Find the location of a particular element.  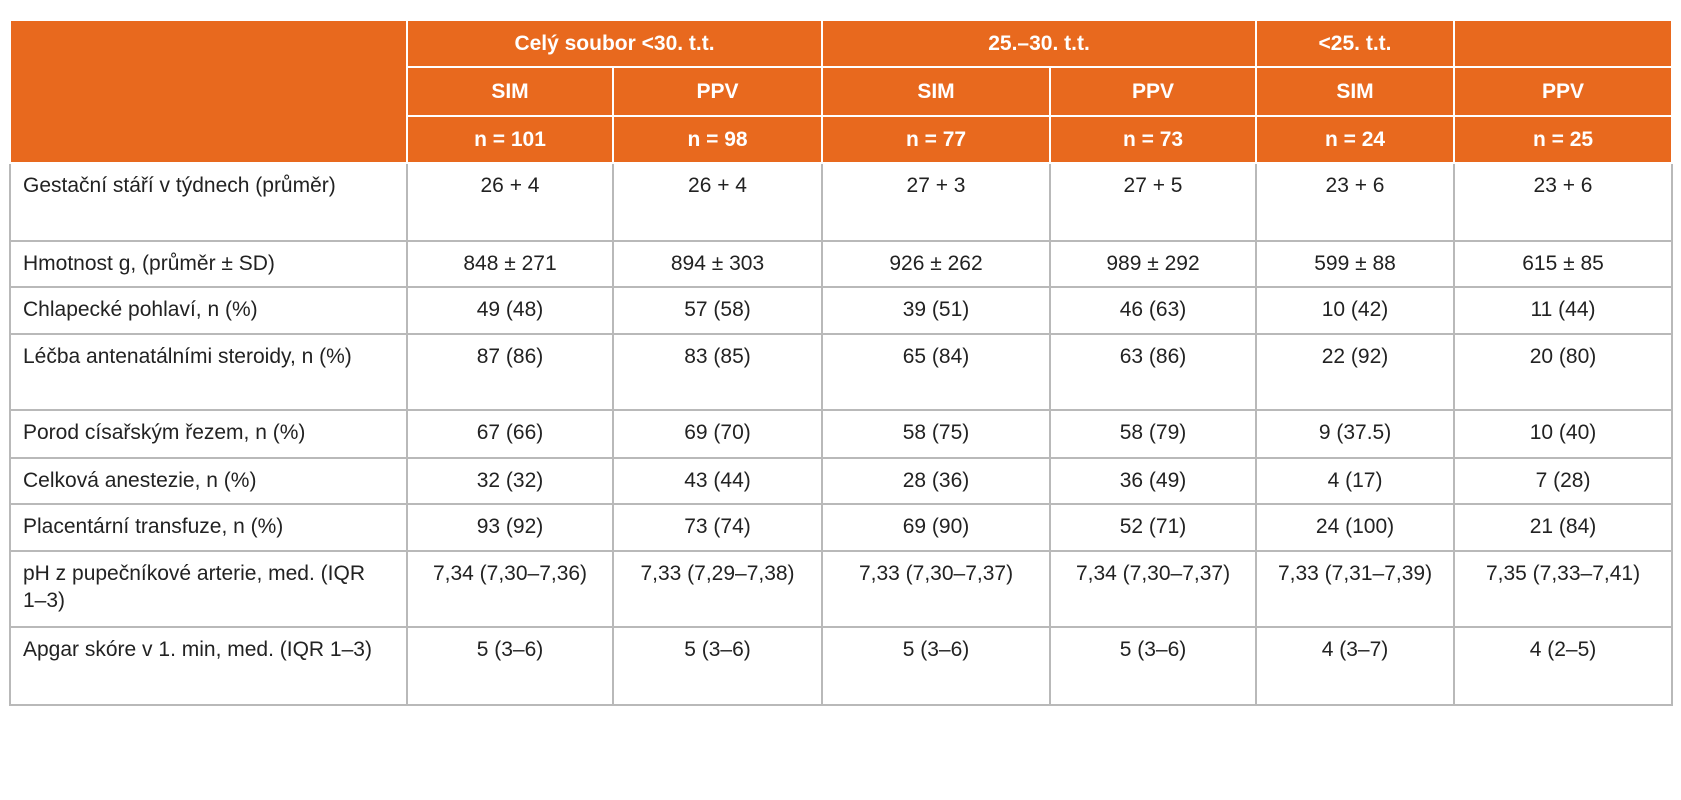

cell: 7,34 (7,30–7,37) is located at coordinates (1153, 589).